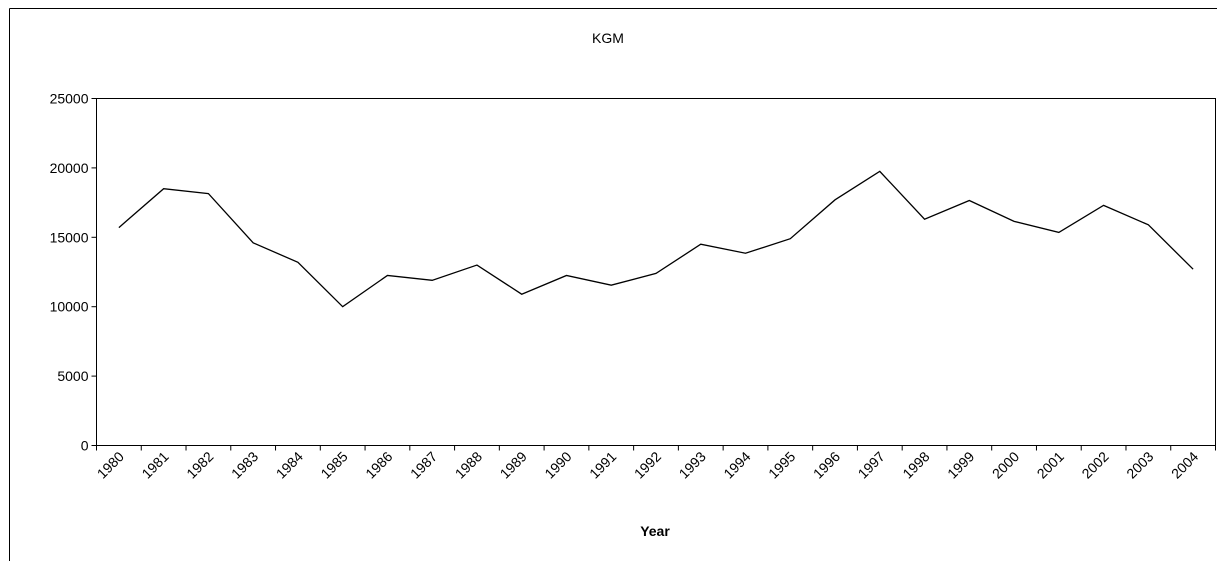 This screenshot has width=1217, height=561. I want to click on x-tick-label: 1989, so click(512, 464).